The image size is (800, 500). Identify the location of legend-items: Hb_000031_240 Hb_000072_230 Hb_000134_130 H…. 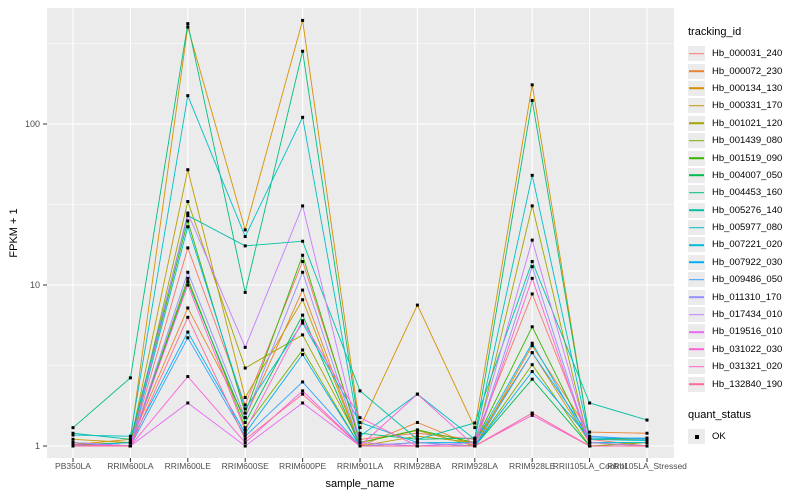
(744, 219).